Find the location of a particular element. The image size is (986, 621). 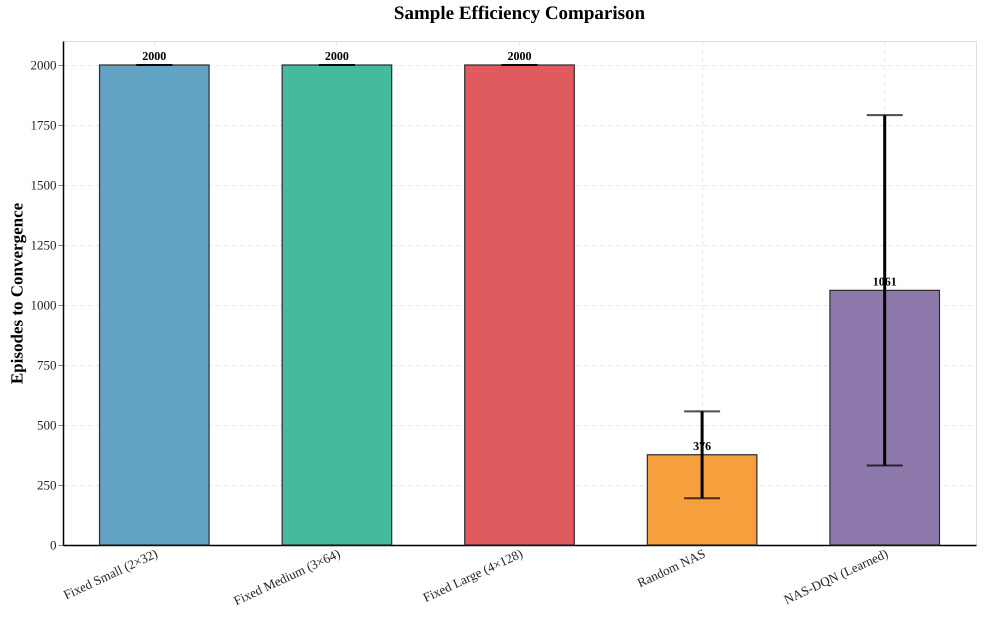

y-tick-label: 1250 is located at coordinates (43, 245).